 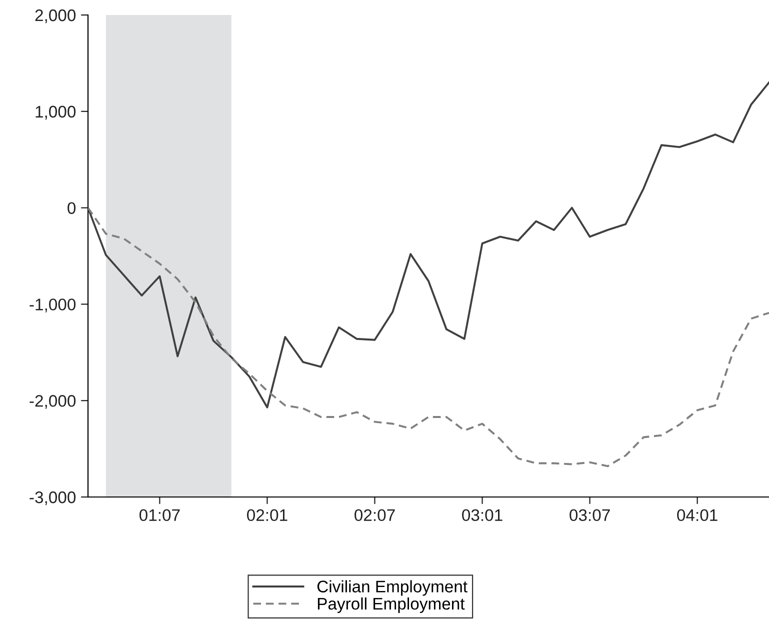 I want to click on y-tick-label: 1,000, so click(x=56, y=113).